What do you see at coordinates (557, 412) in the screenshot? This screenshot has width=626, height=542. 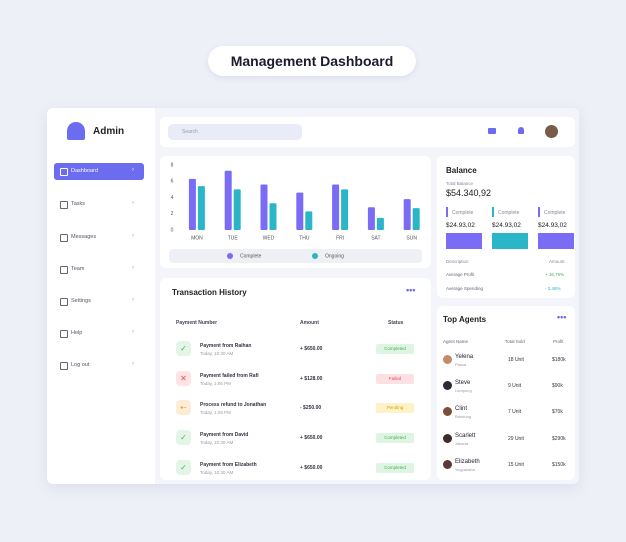 I see `profit: $70k` at bounding box center [557, 412].